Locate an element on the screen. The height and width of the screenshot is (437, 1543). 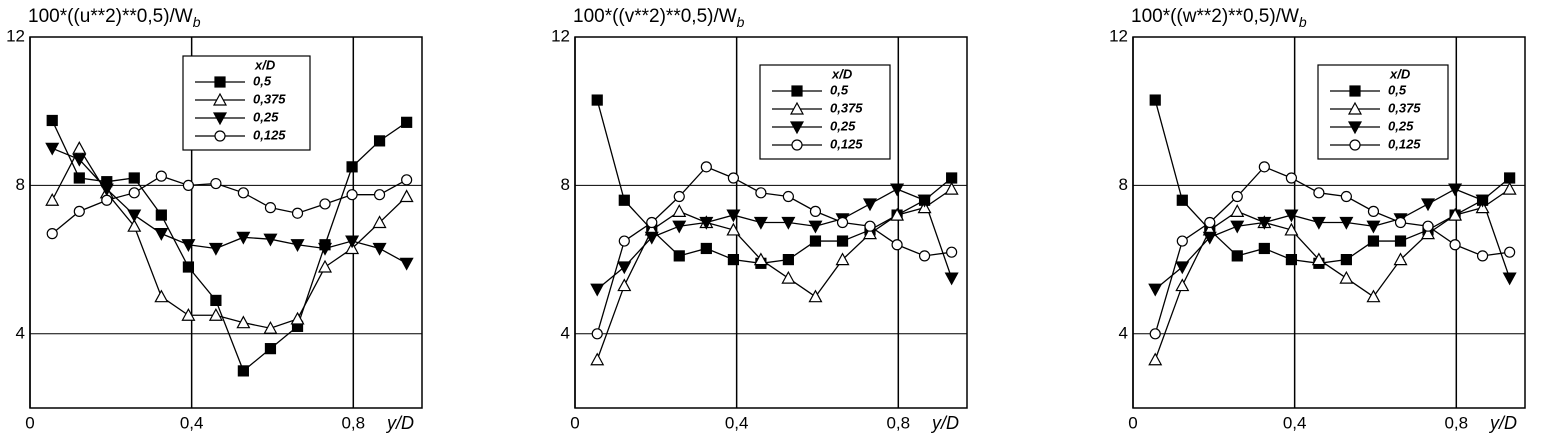
chart-title: 100*((v**2)**0,5)/Wb is located at coordinates (659, 18).